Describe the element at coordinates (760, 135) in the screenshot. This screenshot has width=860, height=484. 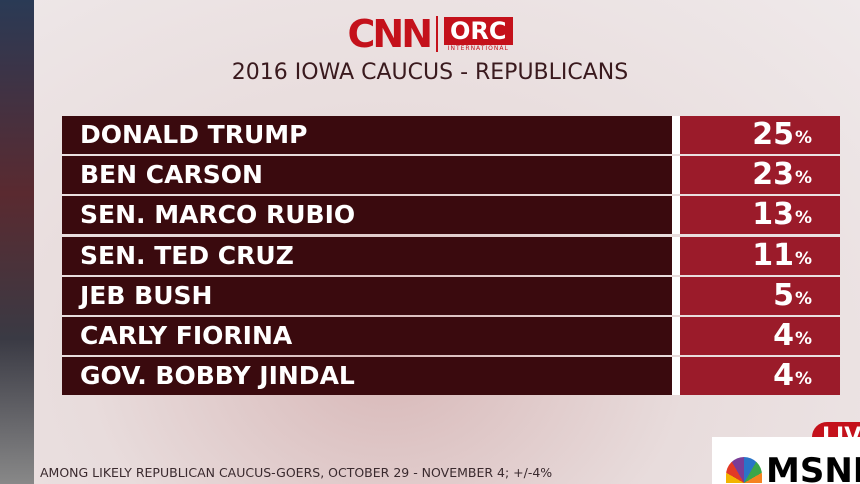
I see `poll-value: 25%` at that location.